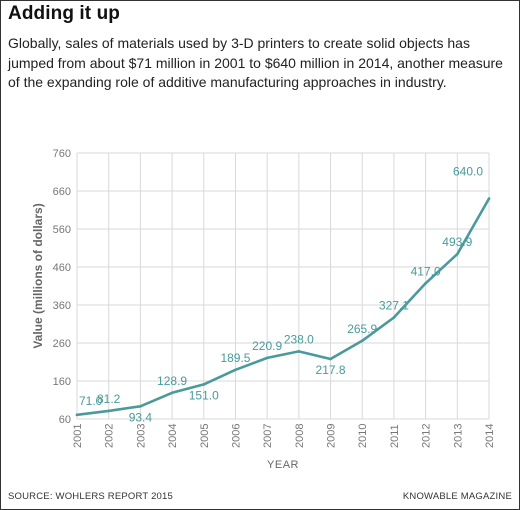 The image size is (520, 510). Describe the element at coordinates (490, 436) in the screenshot. I see `x-tick-label: 2014` at that location.